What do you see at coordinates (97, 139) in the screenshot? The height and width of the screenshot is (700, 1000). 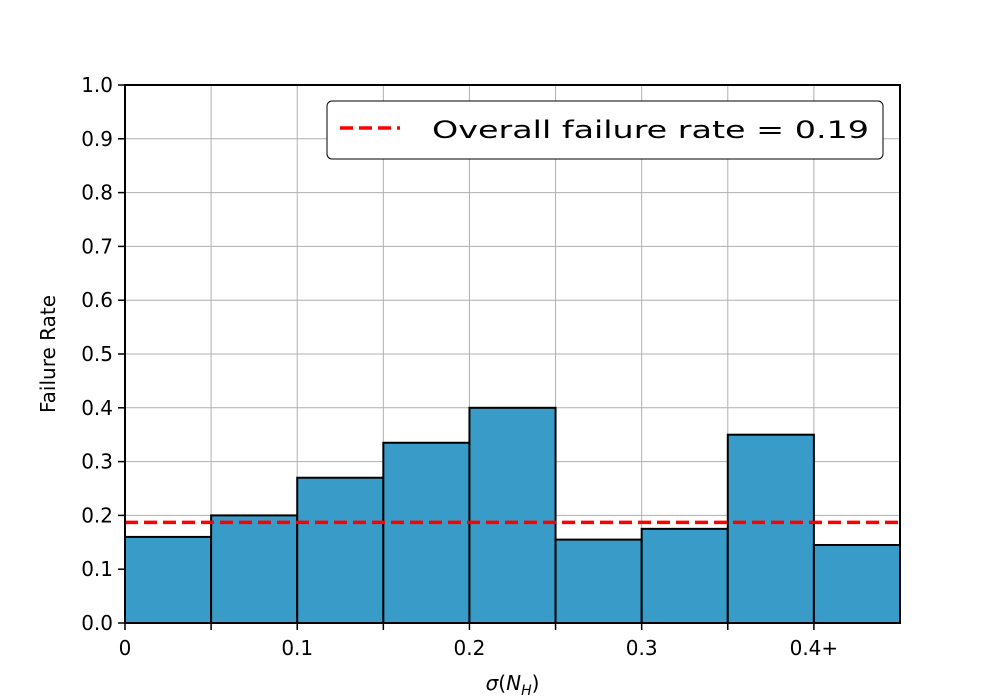 I see `y-tick-label: 0.9` at bounding box center [97, 139].